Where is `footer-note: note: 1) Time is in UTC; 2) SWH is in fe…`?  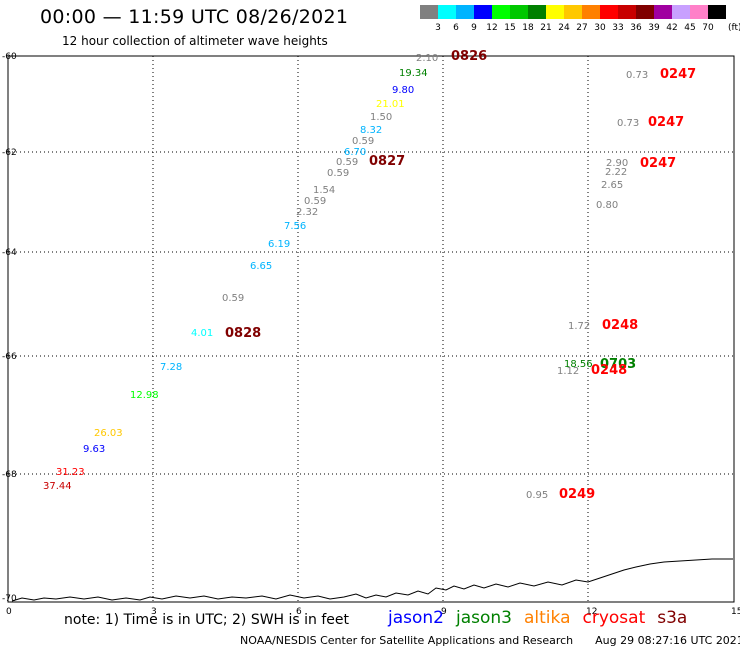 footer-note: note: 1) Time is in UTC; 2) SWH is in fe… is located at coordinates (207, 620).